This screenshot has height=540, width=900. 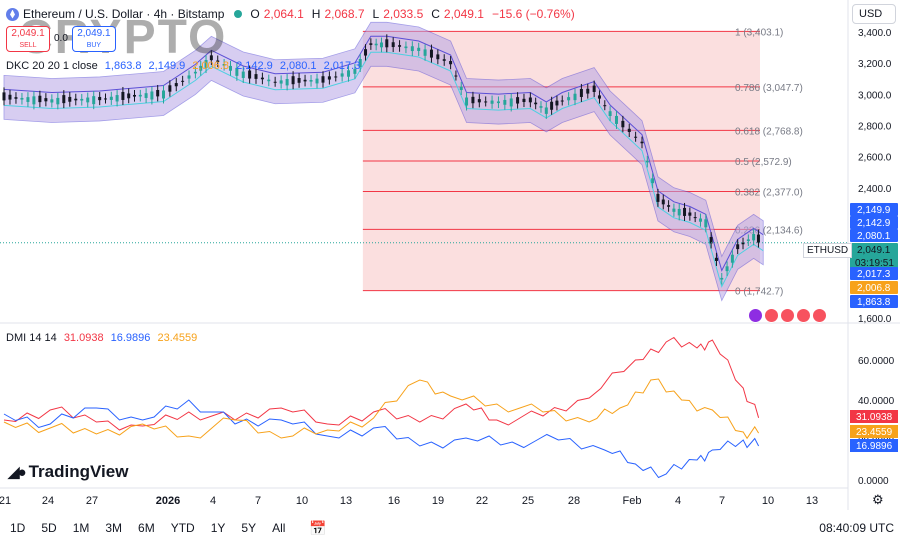 What do you see at coordinates (318, 527) in the screenshot?
I see `calendar-icon: 📅` at bounding box center [318, 527].